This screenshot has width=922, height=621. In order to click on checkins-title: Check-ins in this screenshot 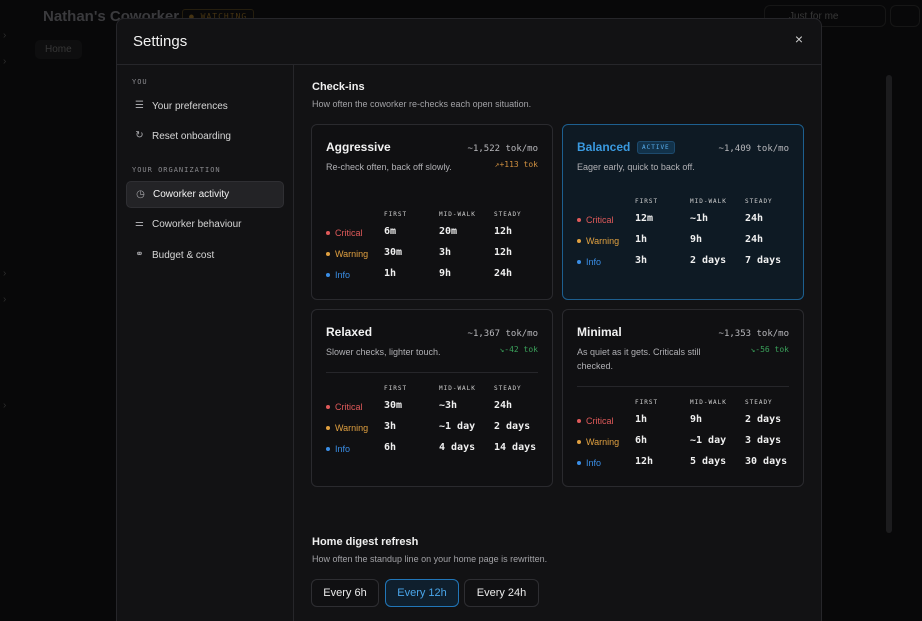, I will do `click(338, 87)`.